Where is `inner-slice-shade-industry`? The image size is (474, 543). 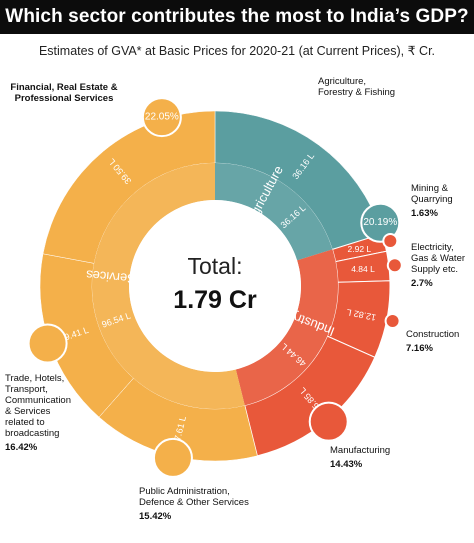 inner-slice-shade-industry is located at coordinates (286, 327).